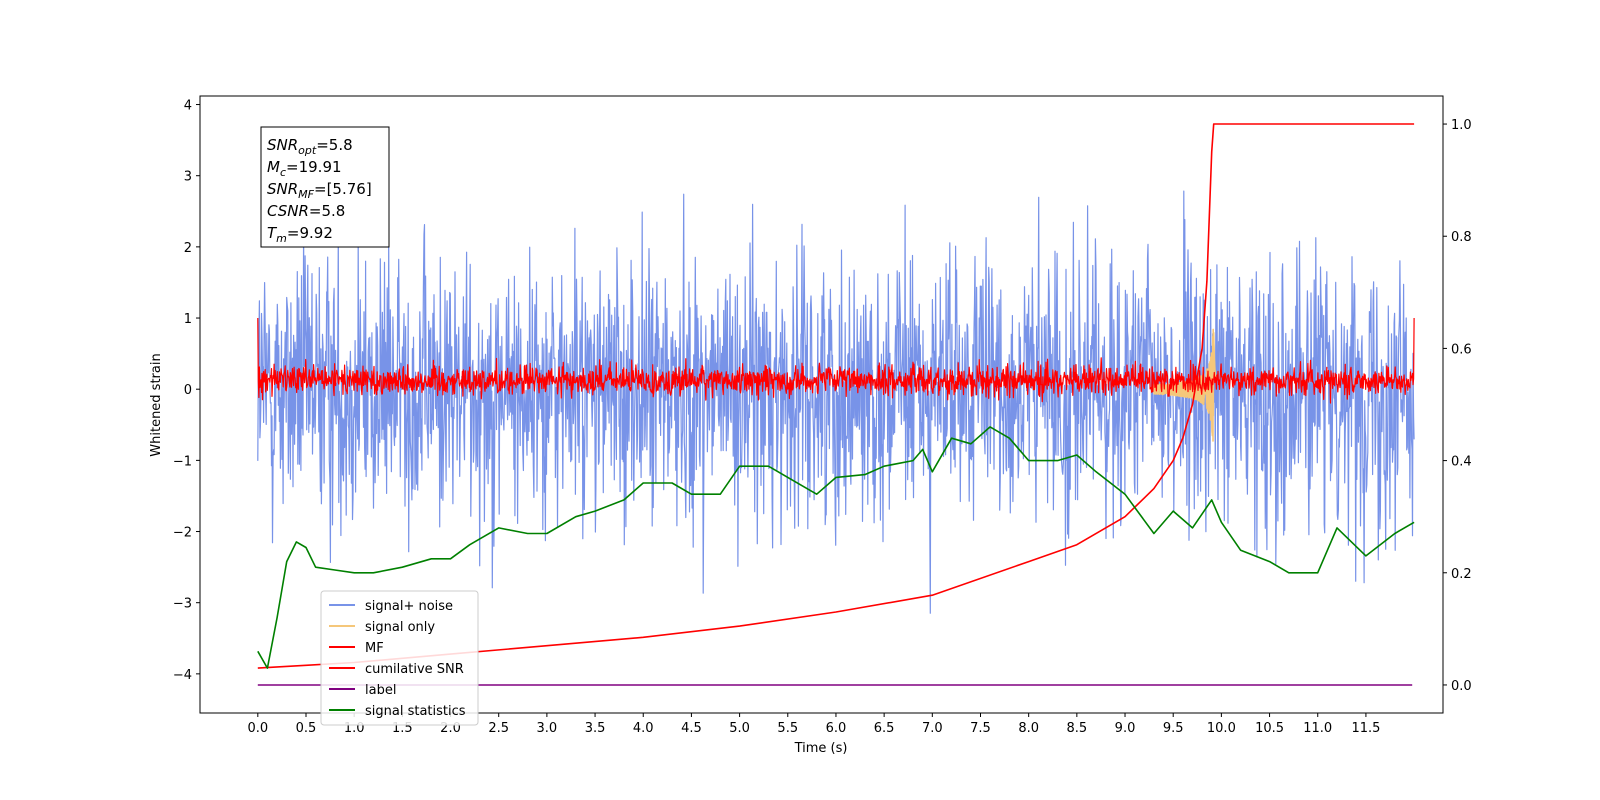 The image size is (1600, 800). I want to click on y-tick-label: −2, so click(182, 533).